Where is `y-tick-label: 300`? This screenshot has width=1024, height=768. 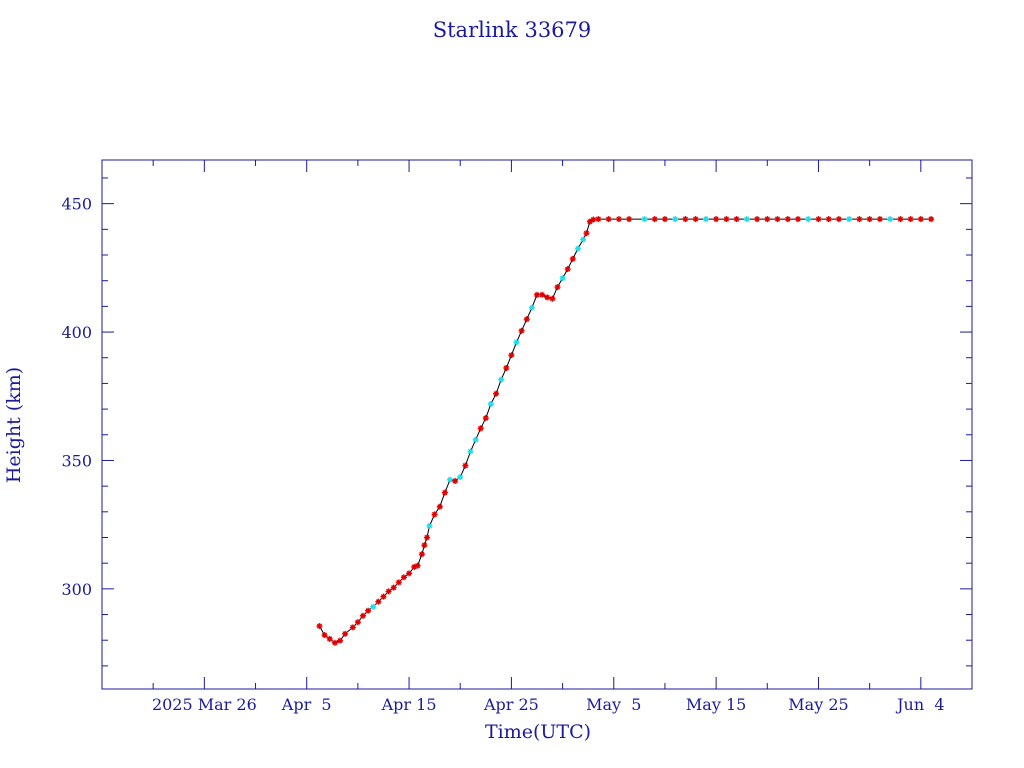 y-tick-label: 300 is located at coordinates (76, 589).